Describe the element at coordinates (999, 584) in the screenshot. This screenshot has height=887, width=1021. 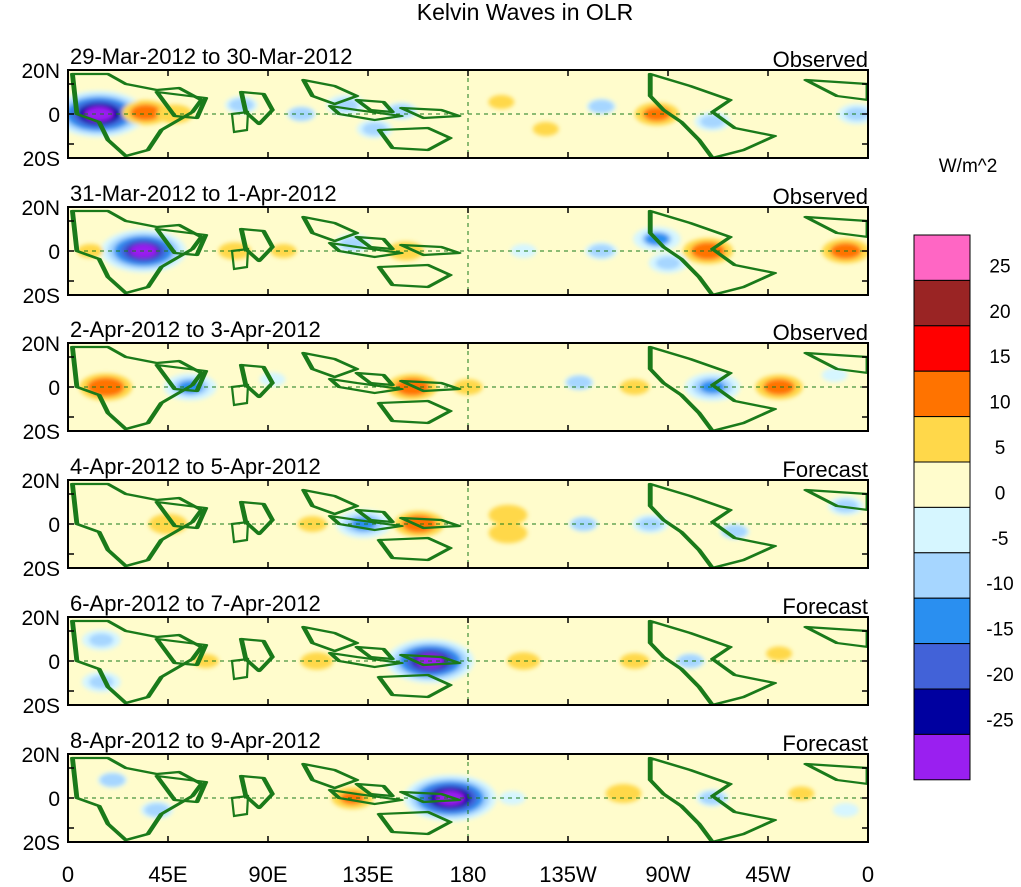
I see `colorbar-tick-label: -10` at that location.